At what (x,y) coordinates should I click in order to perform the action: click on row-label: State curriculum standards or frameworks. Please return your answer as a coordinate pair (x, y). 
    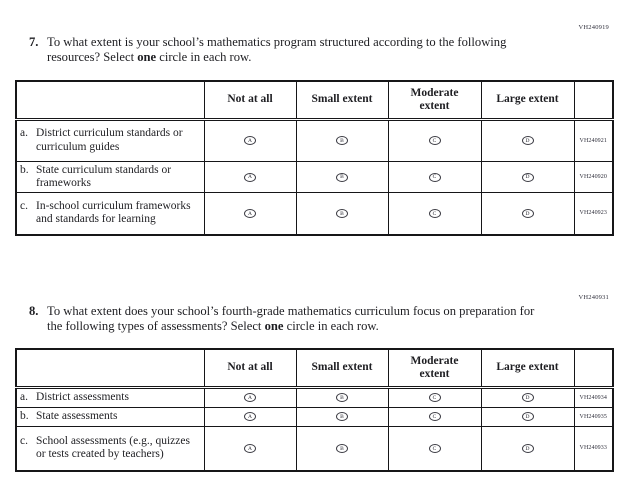
    Looking at the image, I should click on (104, 176).